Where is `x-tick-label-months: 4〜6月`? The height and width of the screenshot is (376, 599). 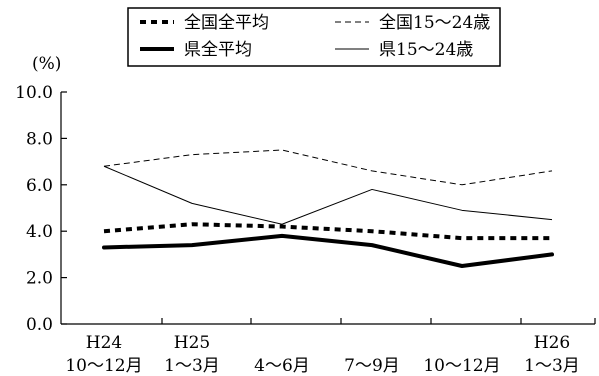 x-tick-label-months: 4〜6月 is located at coordinates (282, 366).